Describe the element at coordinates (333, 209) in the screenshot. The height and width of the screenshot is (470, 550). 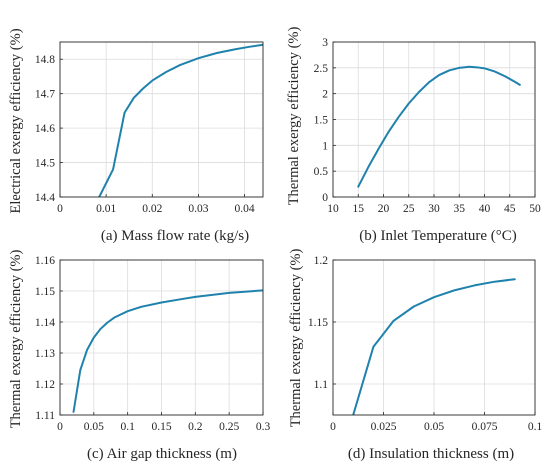
I see `xtick-label-b-0: 10` at that location.